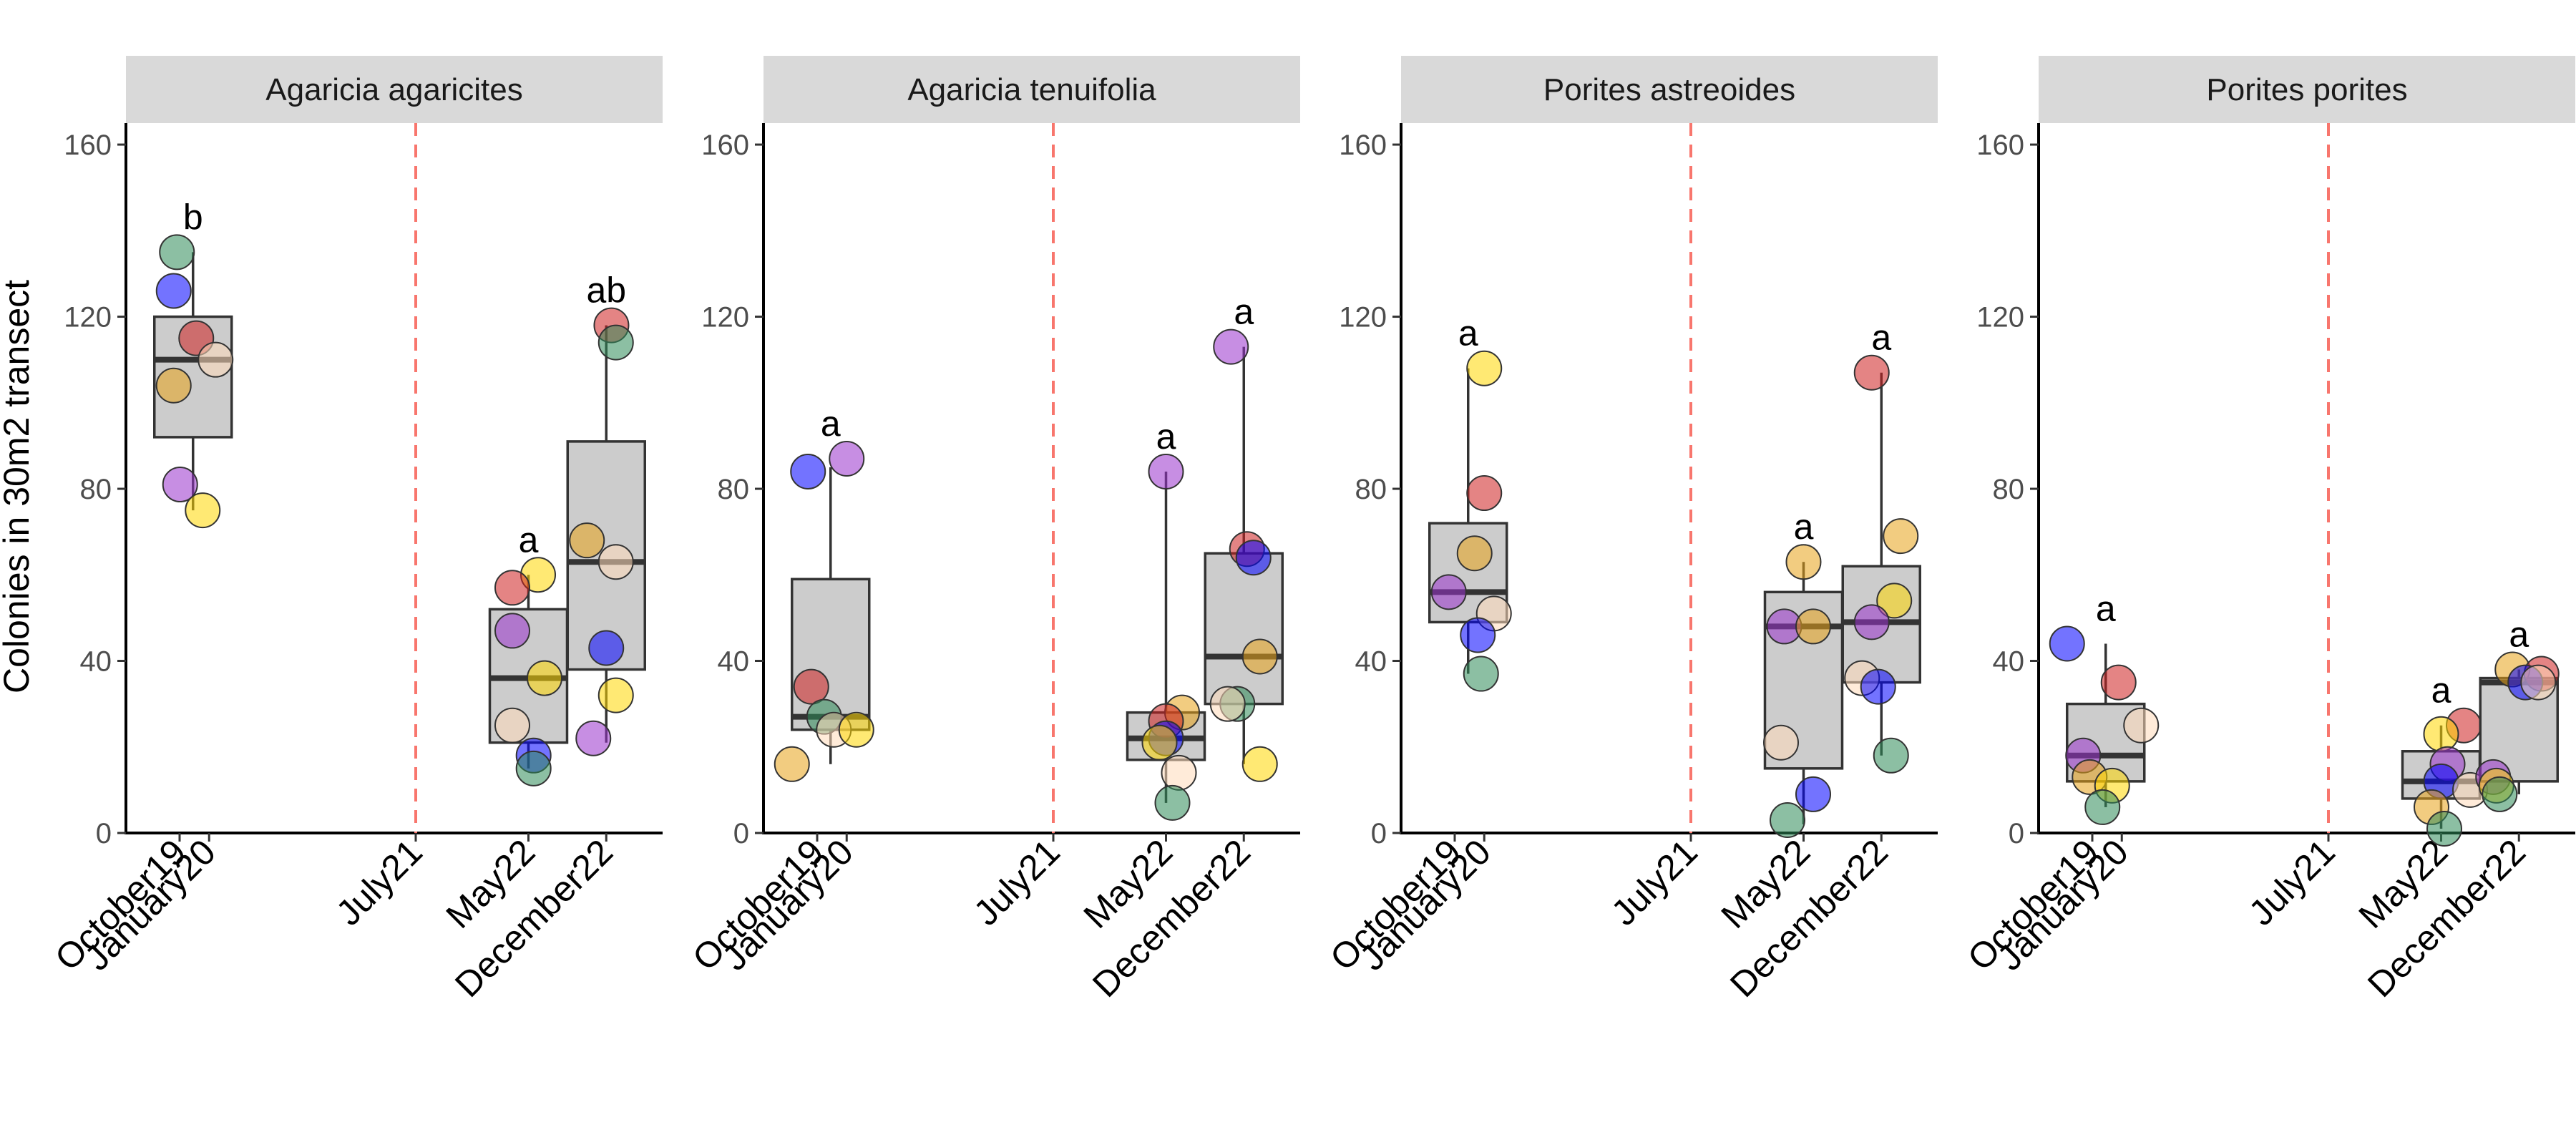 The image size is (2576, 1145). I want to click on significance-letter: b, so click(193, 217).